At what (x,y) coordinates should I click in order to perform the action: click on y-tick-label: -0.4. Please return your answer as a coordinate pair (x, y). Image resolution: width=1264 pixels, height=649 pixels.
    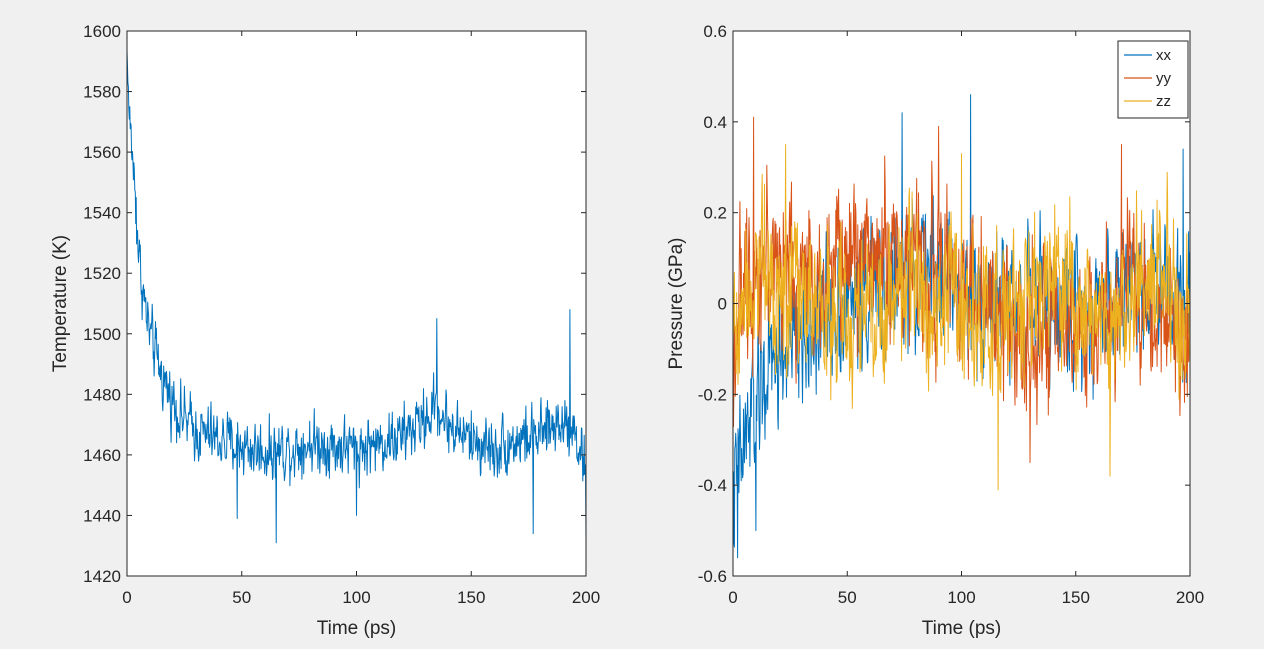
    Looking at the image, I should click on (712, 485).